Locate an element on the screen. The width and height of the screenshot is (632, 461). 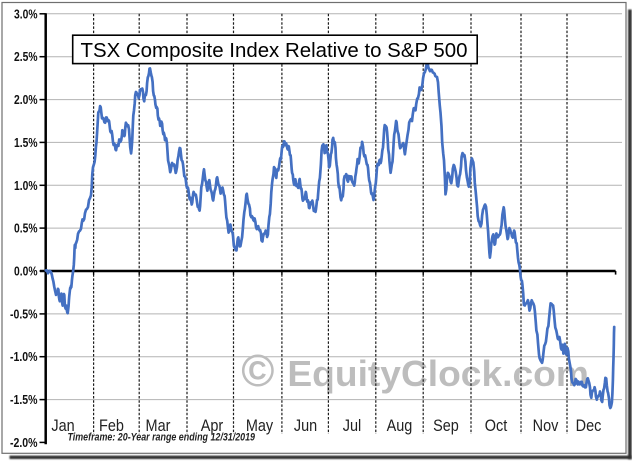
svg-text: Jul is located at coordinates (352, 426).